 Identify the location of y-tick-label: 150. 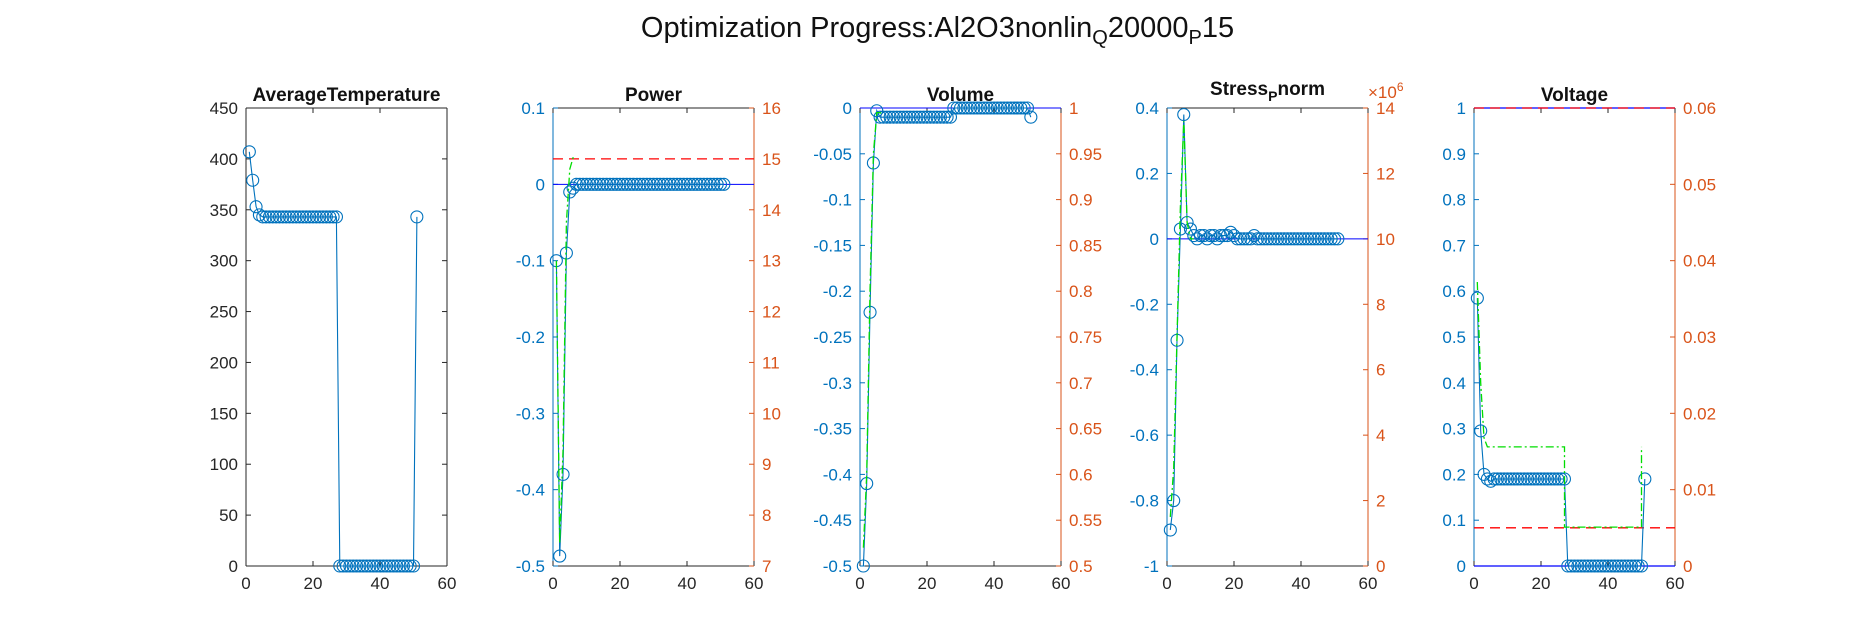
(224, 413).